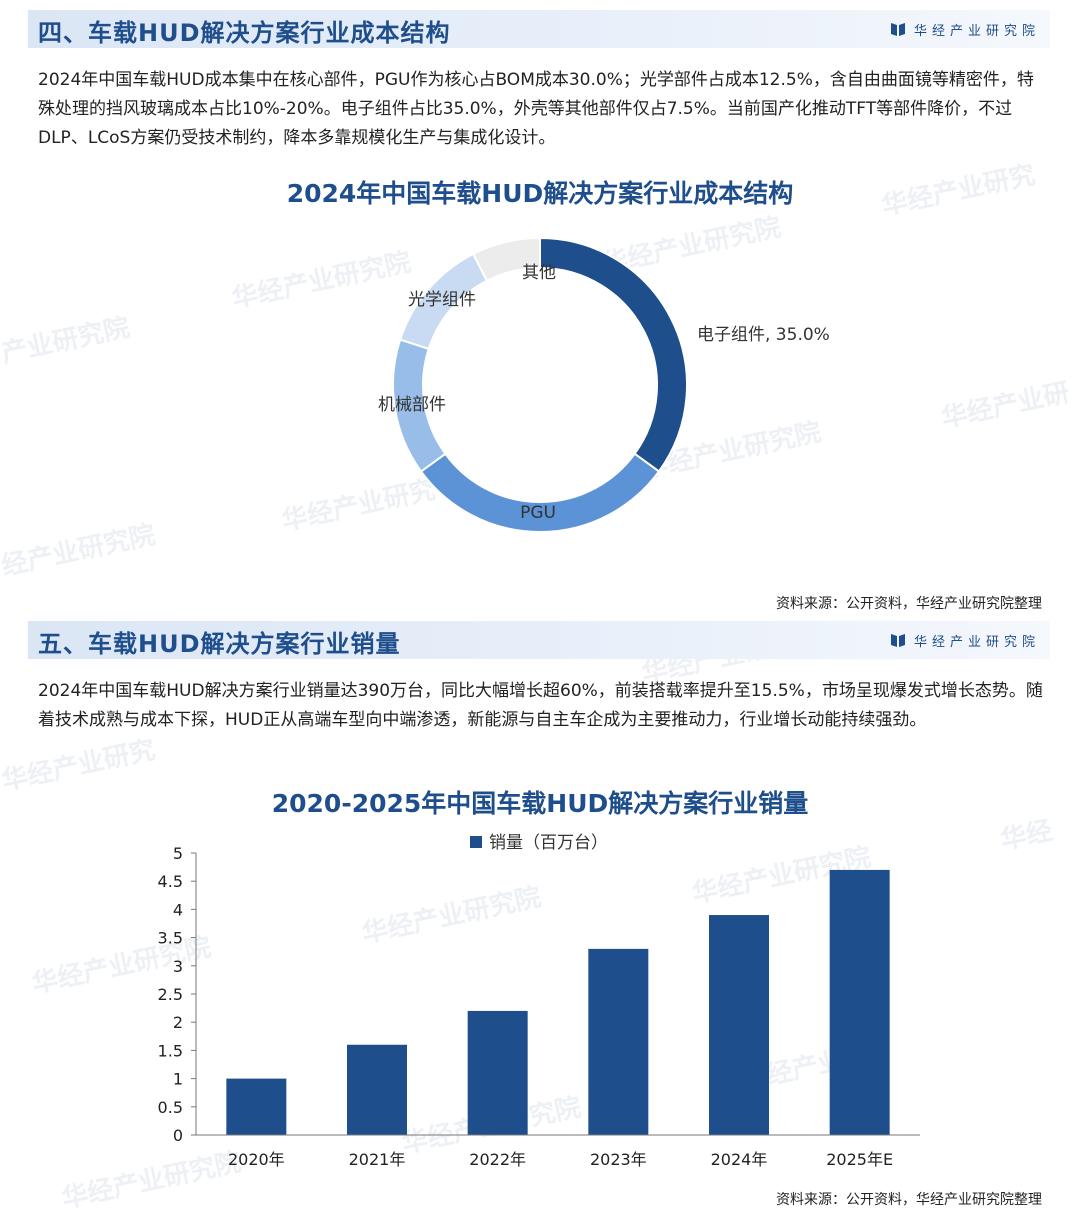 This screenshot has height=1216, width=1080. Describe the element at coordinates (170, 994) in the screenshot. I see `y-tick-label: 2.5` at that location.